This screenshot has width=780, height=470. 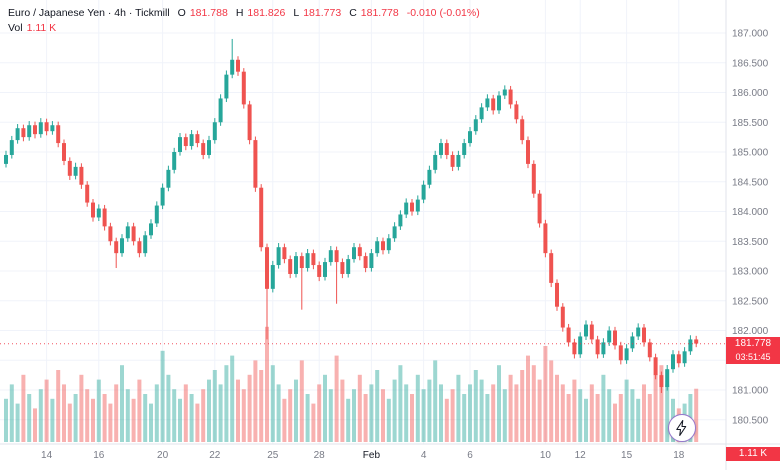 I want to click on flash-button, so click(x=682, y=428).